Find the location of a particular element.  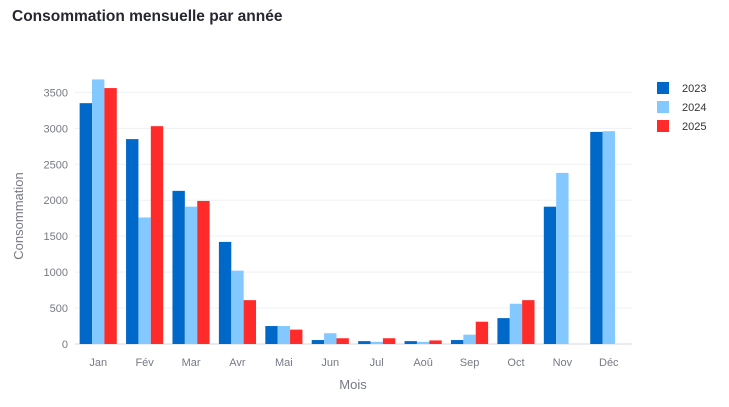

legend-label: 2024 is located at coordinates (694, 108).